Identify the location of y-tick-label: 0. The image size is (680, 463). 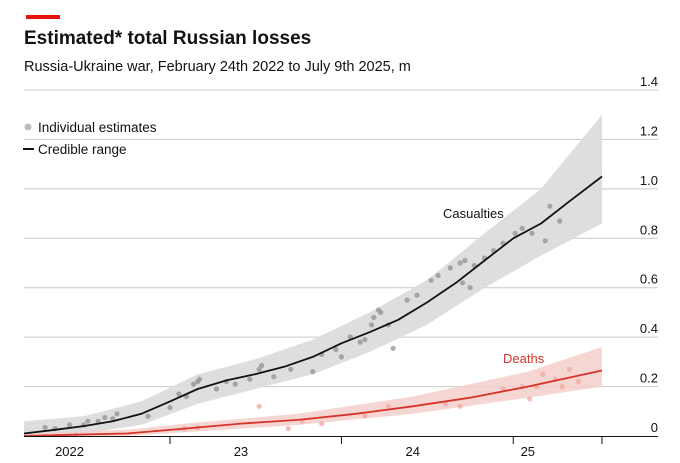
(654, 427).